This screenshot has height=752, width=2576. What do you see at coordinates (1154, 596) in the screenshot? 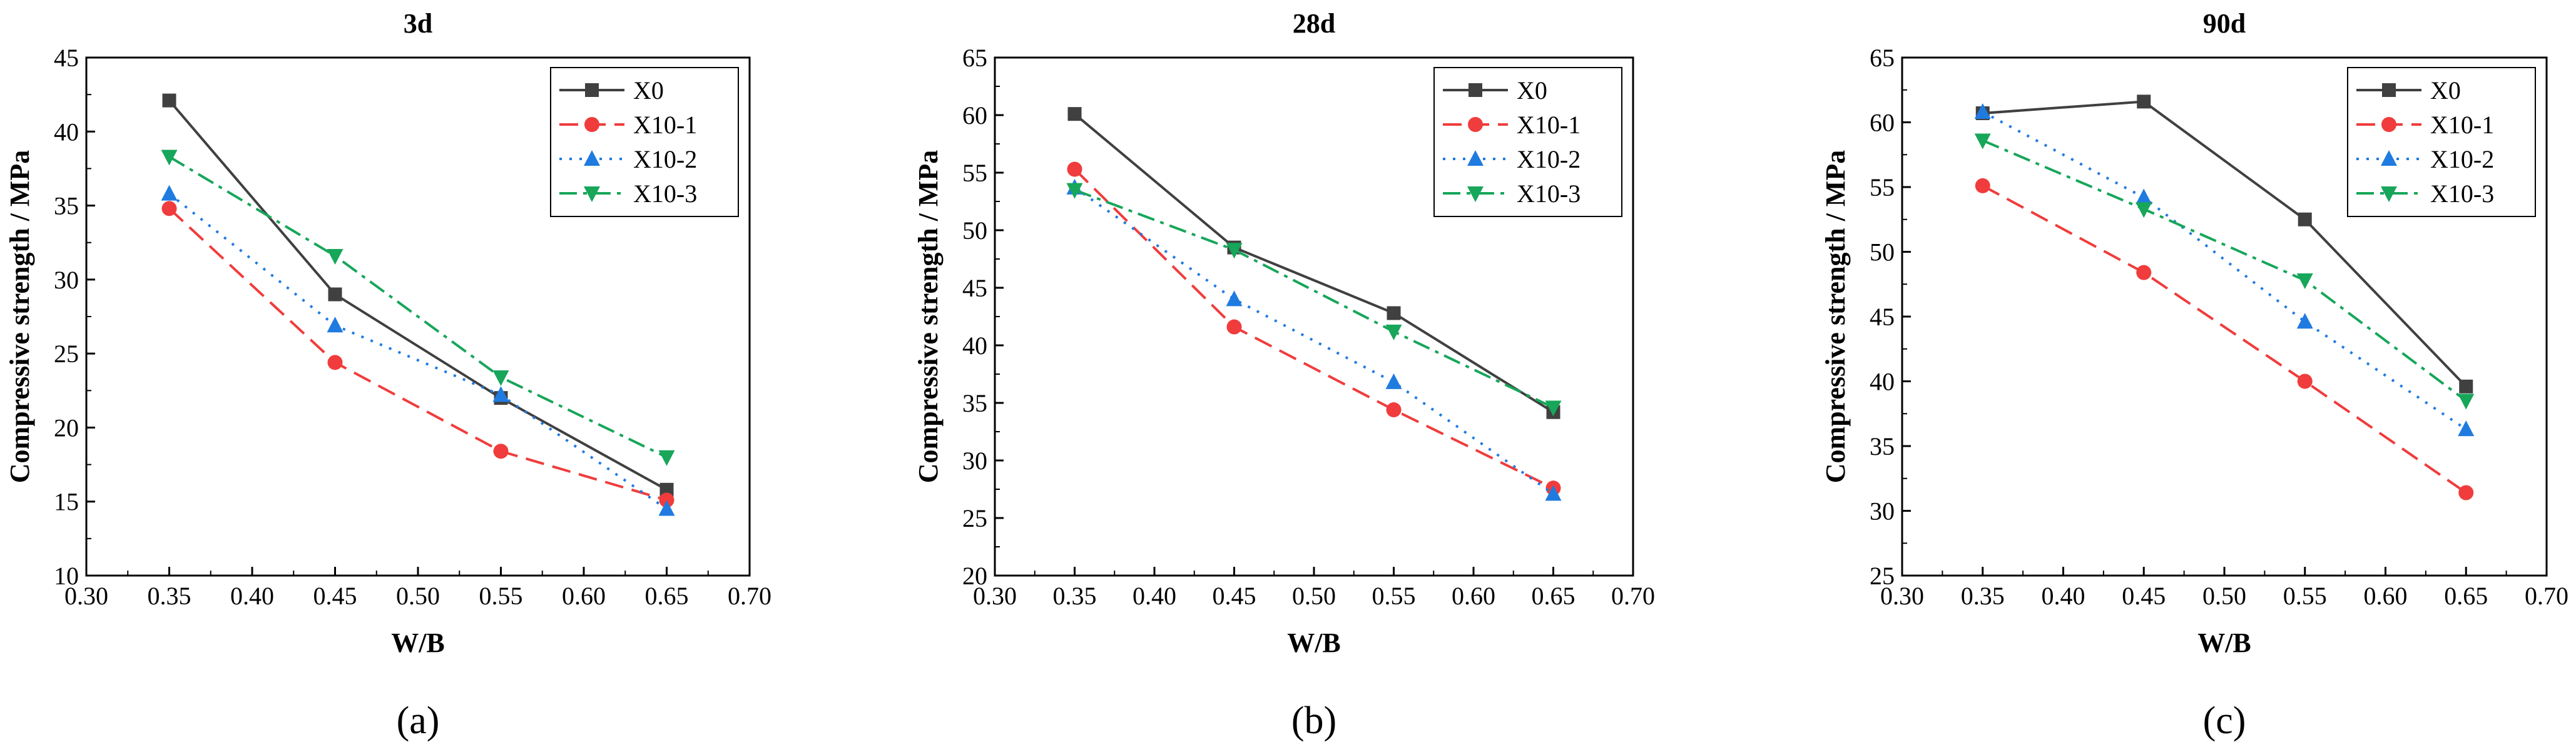
I see `x-tick-label: 0.40` at bounding box center [1154, 596].